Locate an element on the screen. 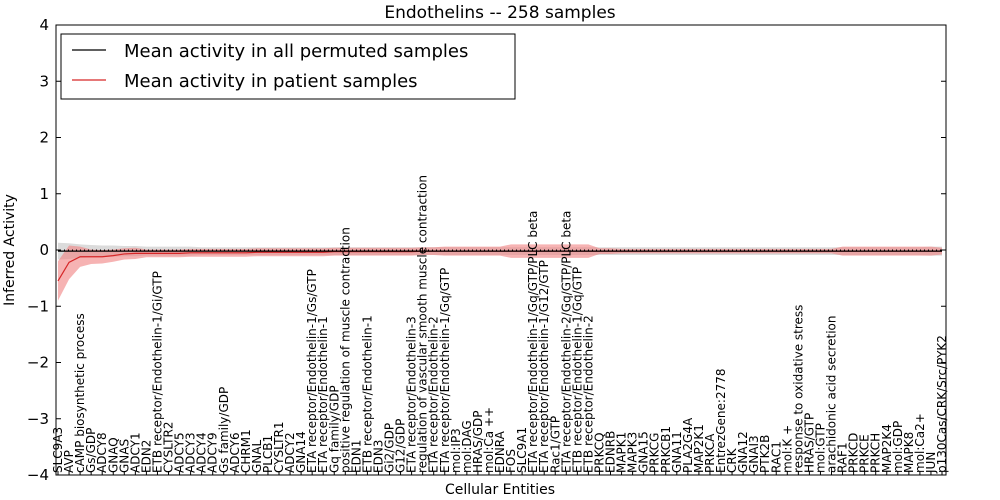 This screenshot has height=500, width=1000. category-label: EDN3 is located at coordinates (378, 456).